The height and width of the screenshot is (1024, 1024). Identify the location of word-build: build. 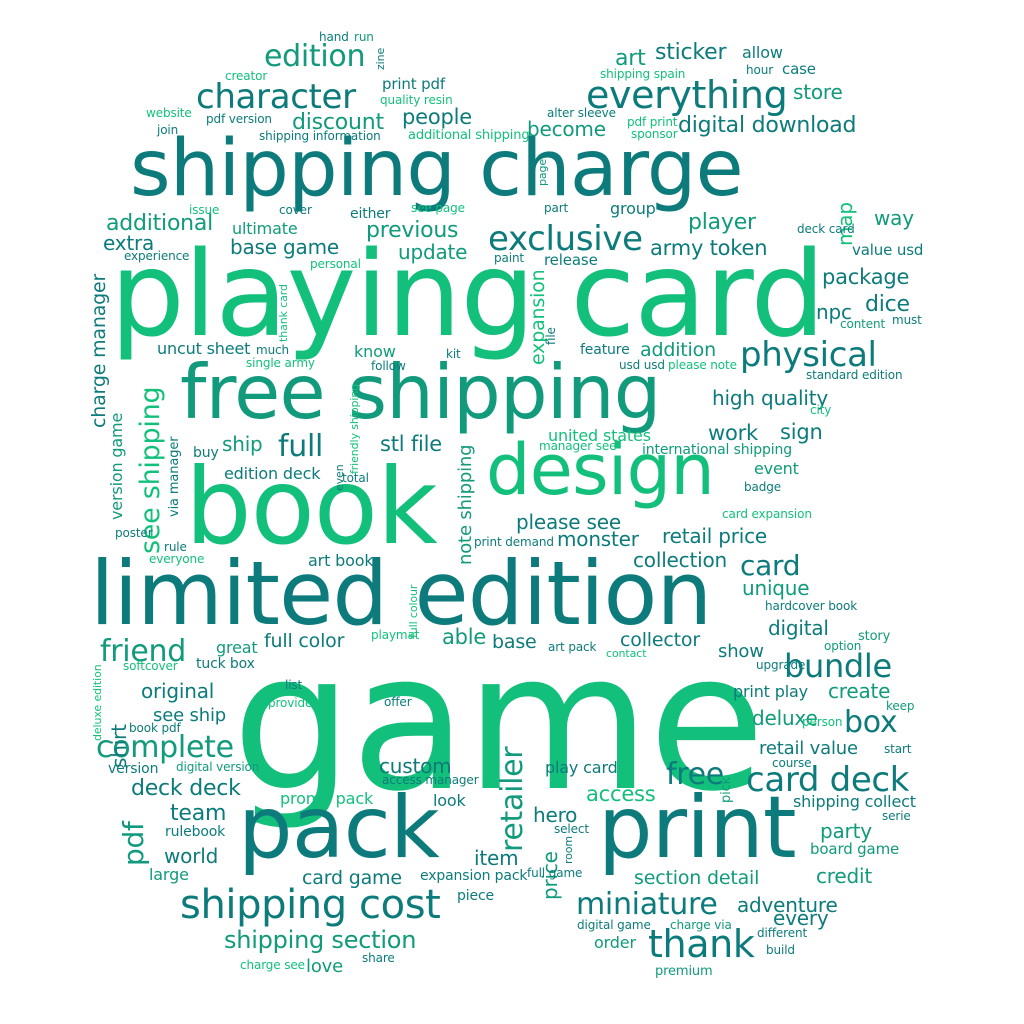
(780, 950).